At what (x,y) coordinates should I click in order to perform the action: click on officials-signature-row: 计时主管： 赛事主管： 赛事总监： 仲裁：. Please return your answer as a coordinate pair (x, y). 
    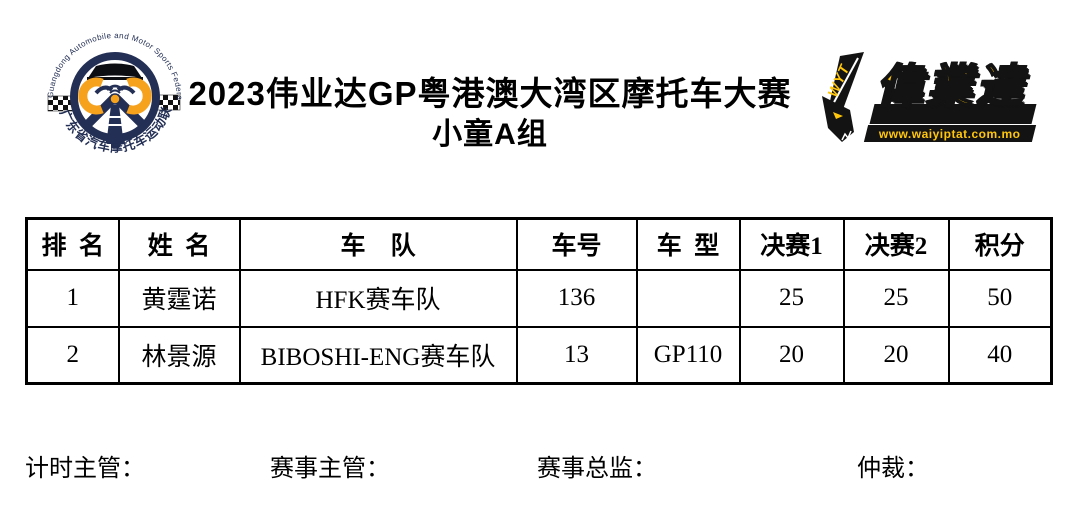
    Looking at the image, I should click on (540, 470).